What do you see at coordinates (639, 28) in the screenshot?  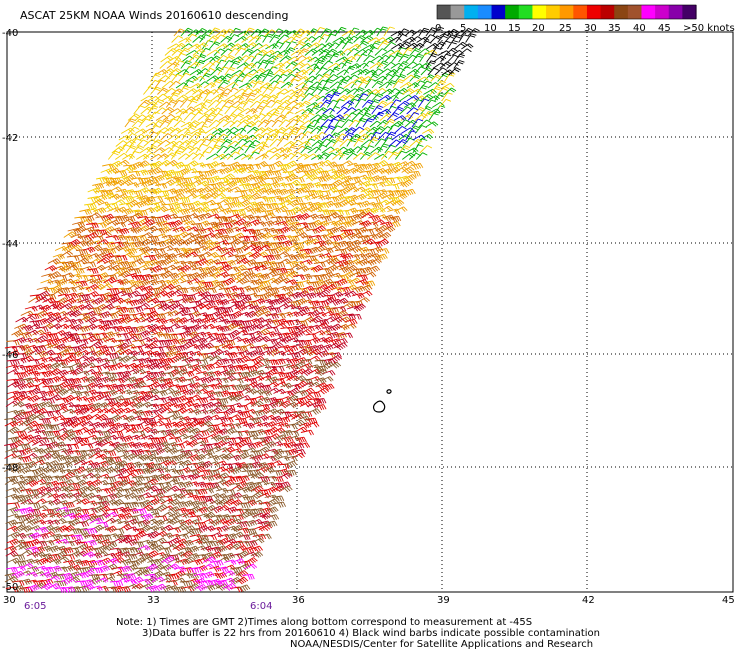 I see `legend-label-40: 40` at bounding box center [639, 28].